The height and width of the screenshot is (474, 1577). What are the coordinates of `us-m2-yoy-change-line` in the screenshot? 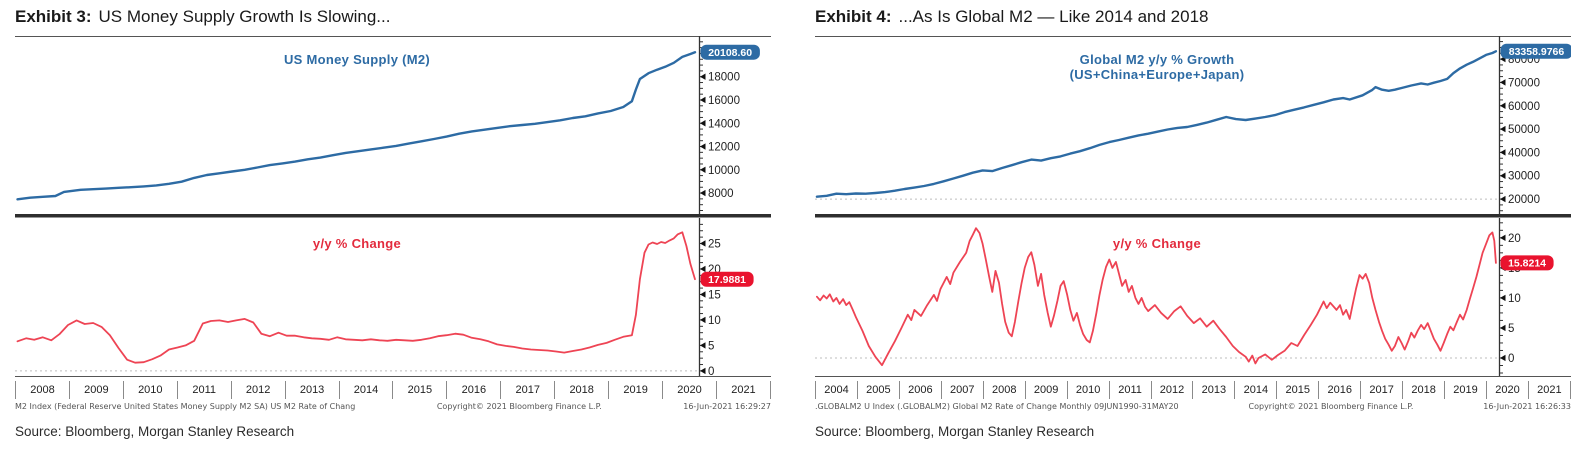 It's located at (356, 297).